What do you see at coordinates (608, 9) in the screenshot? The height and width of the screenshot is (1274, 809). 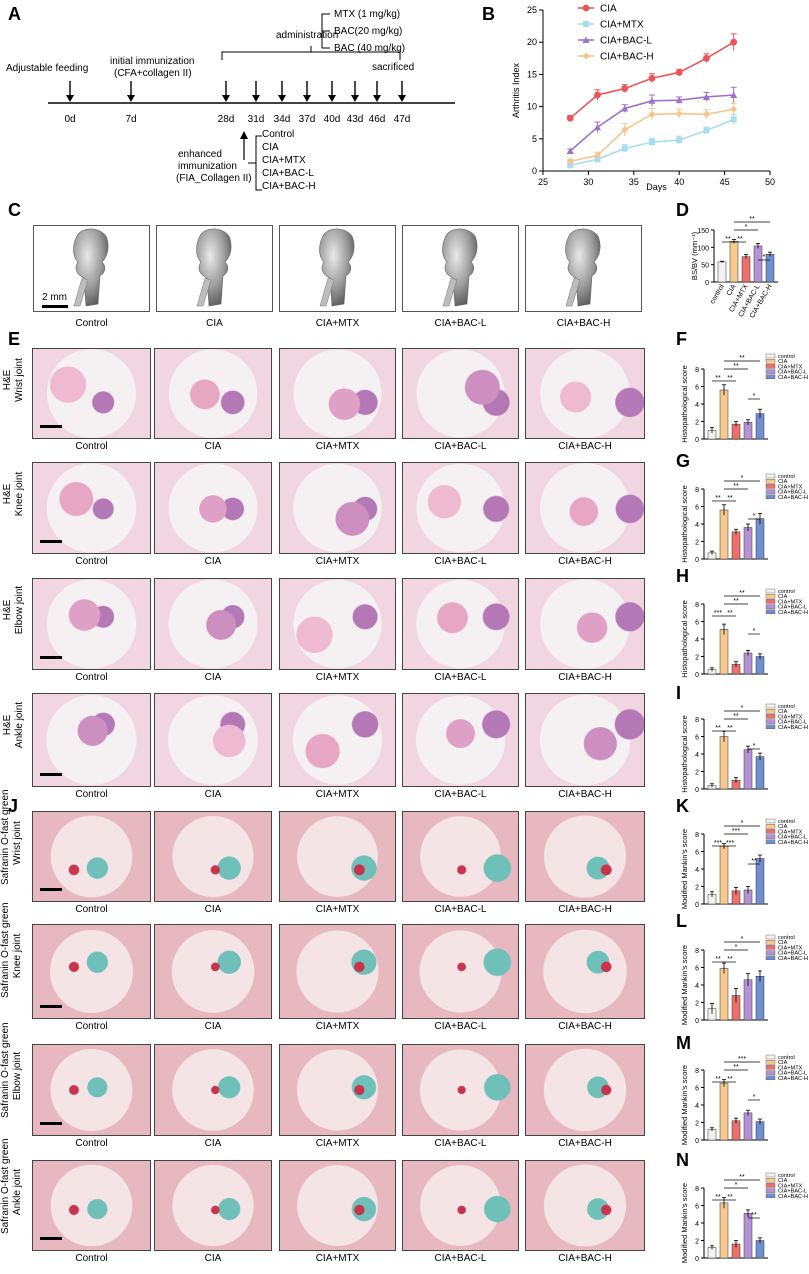 I see `legend-label: CIA` at bounding box center [608, 9].